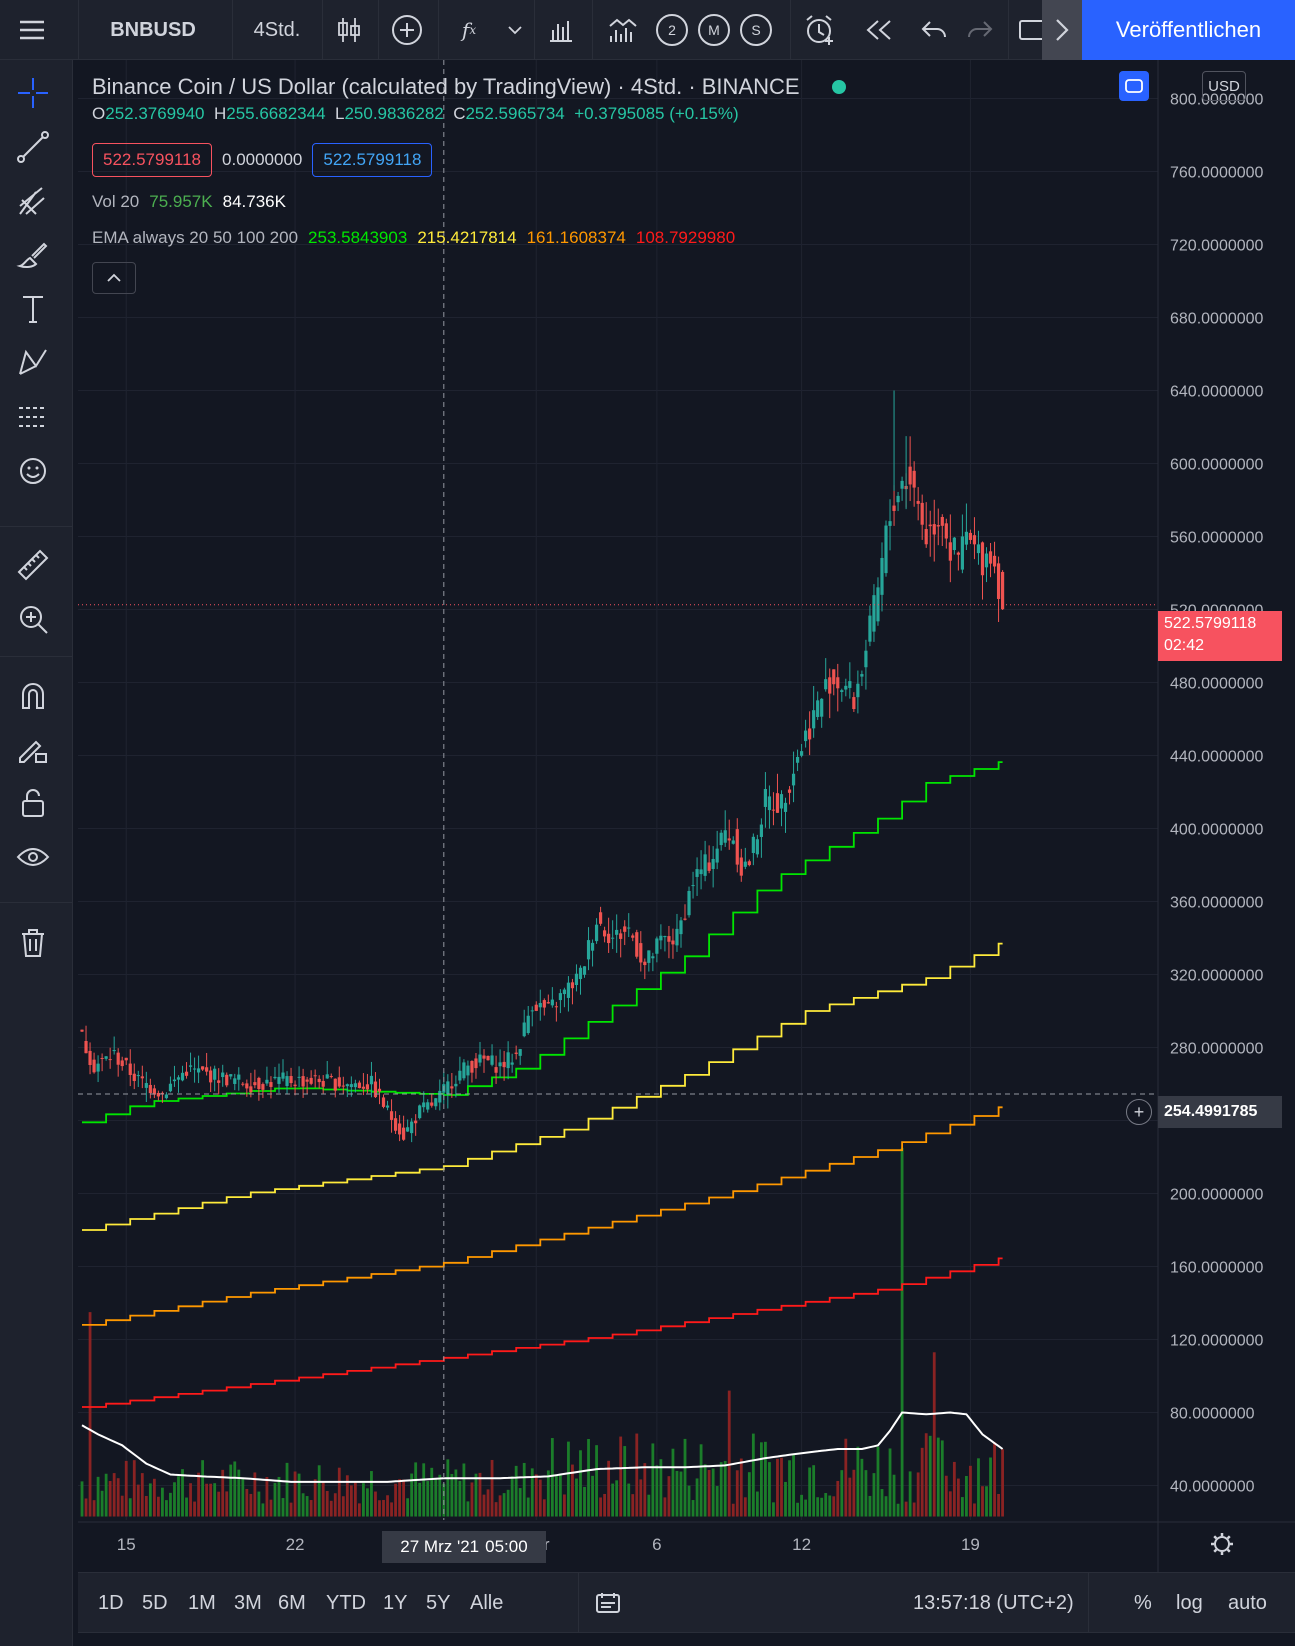  Describe the element at coordinates (672, 30) in the screenshot. I see `layout-2-button: 2` at that location.